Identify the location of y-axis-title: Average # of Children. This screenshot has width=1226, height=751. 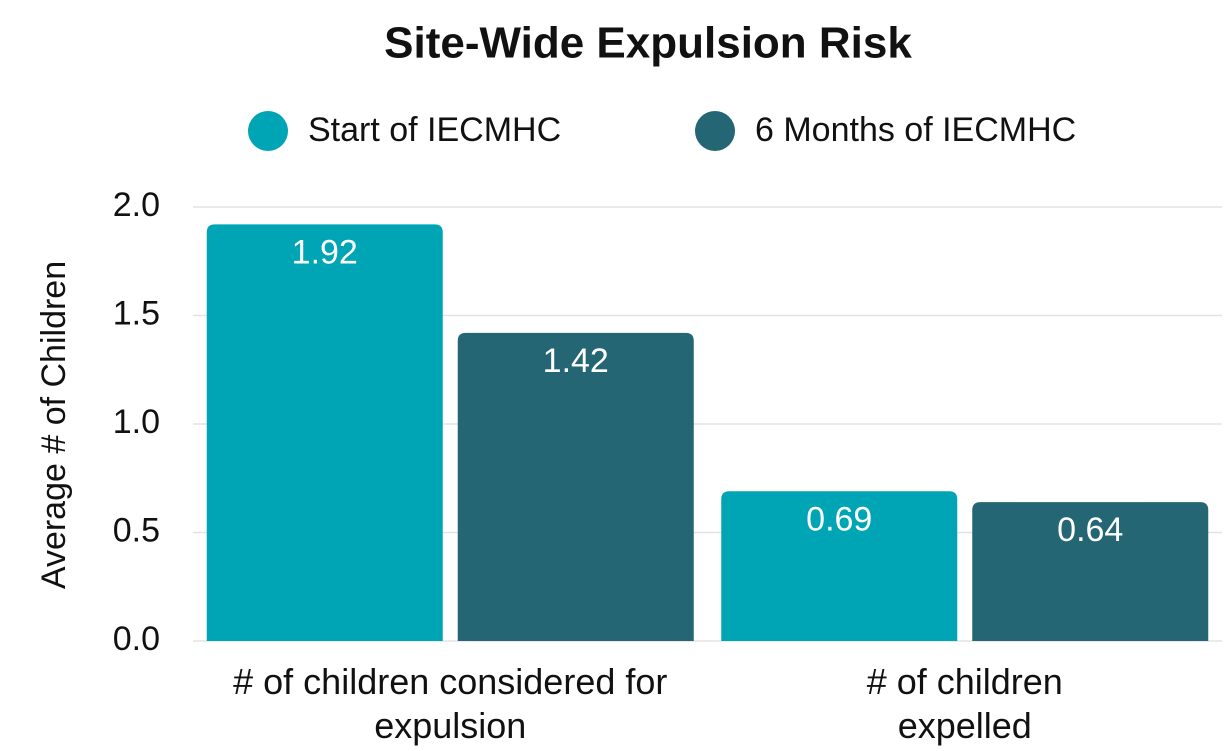
(54, 425).